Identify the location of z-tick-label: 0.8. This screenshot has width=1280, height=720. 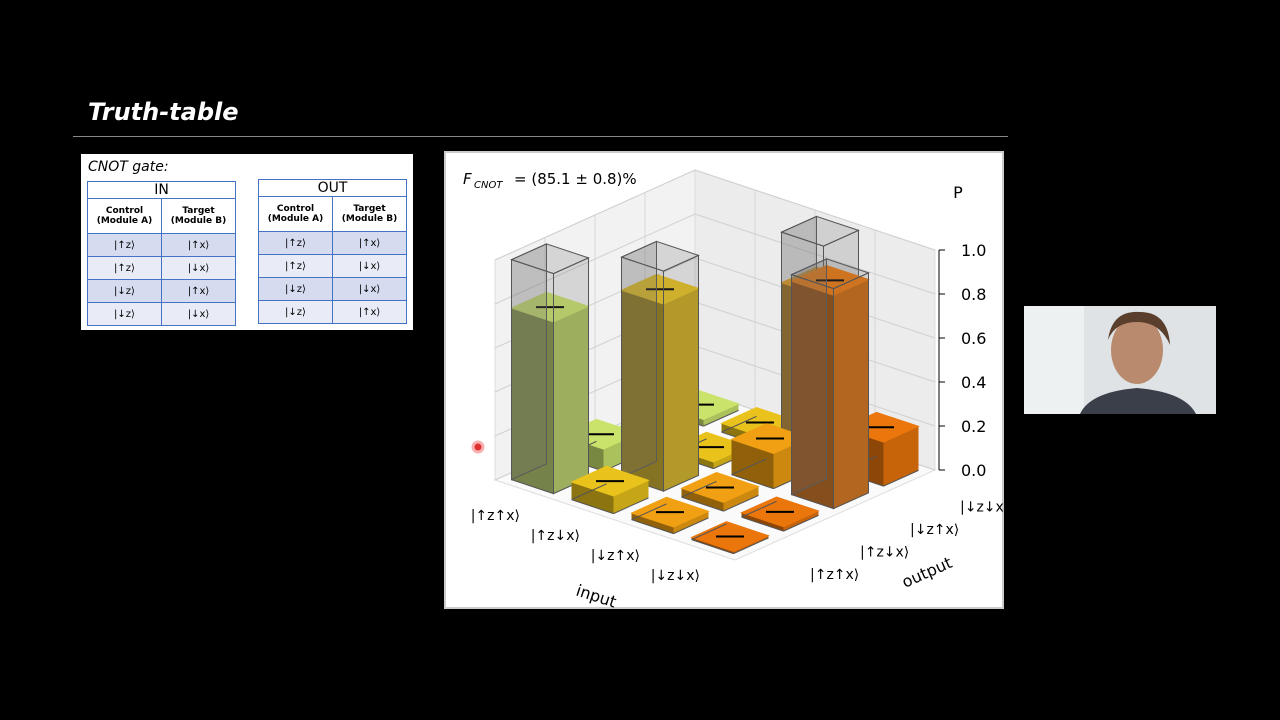
(973, 294).